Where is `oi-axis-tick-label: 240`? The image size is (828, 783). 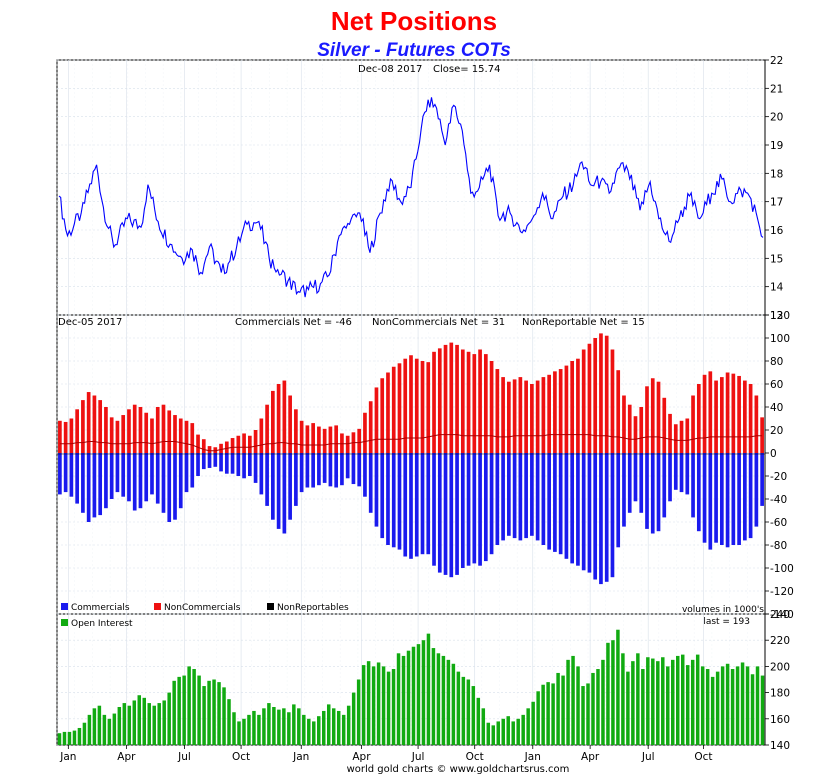
oi-axis-tick-label: 240 is located at coordinates (780, 615).